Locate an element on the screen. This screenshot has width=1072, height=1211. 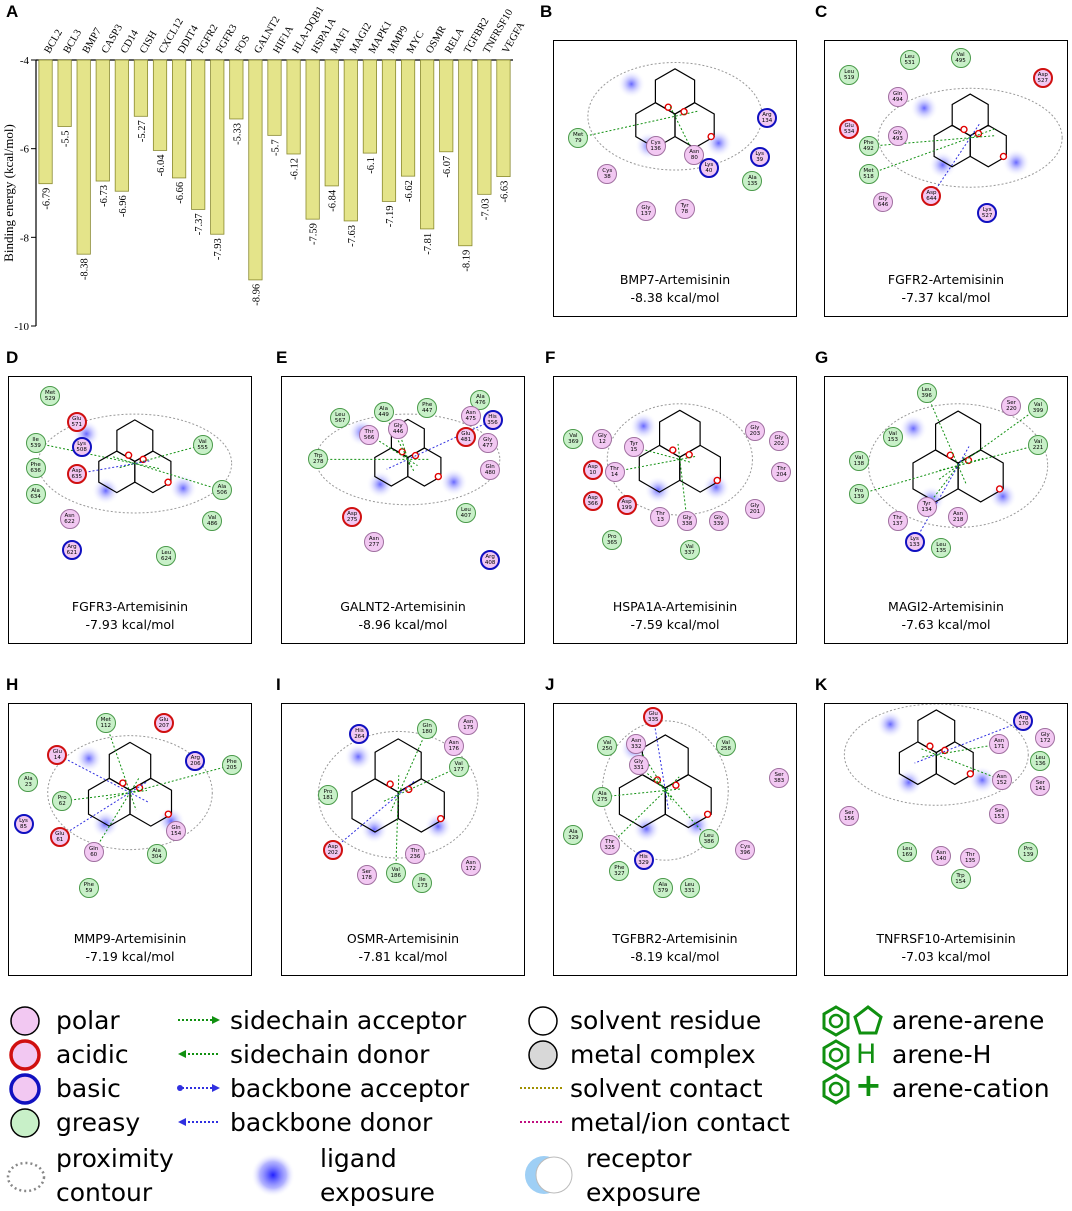
legend-metal-ion-contact-symbol is located at coordinates (541, 1122).